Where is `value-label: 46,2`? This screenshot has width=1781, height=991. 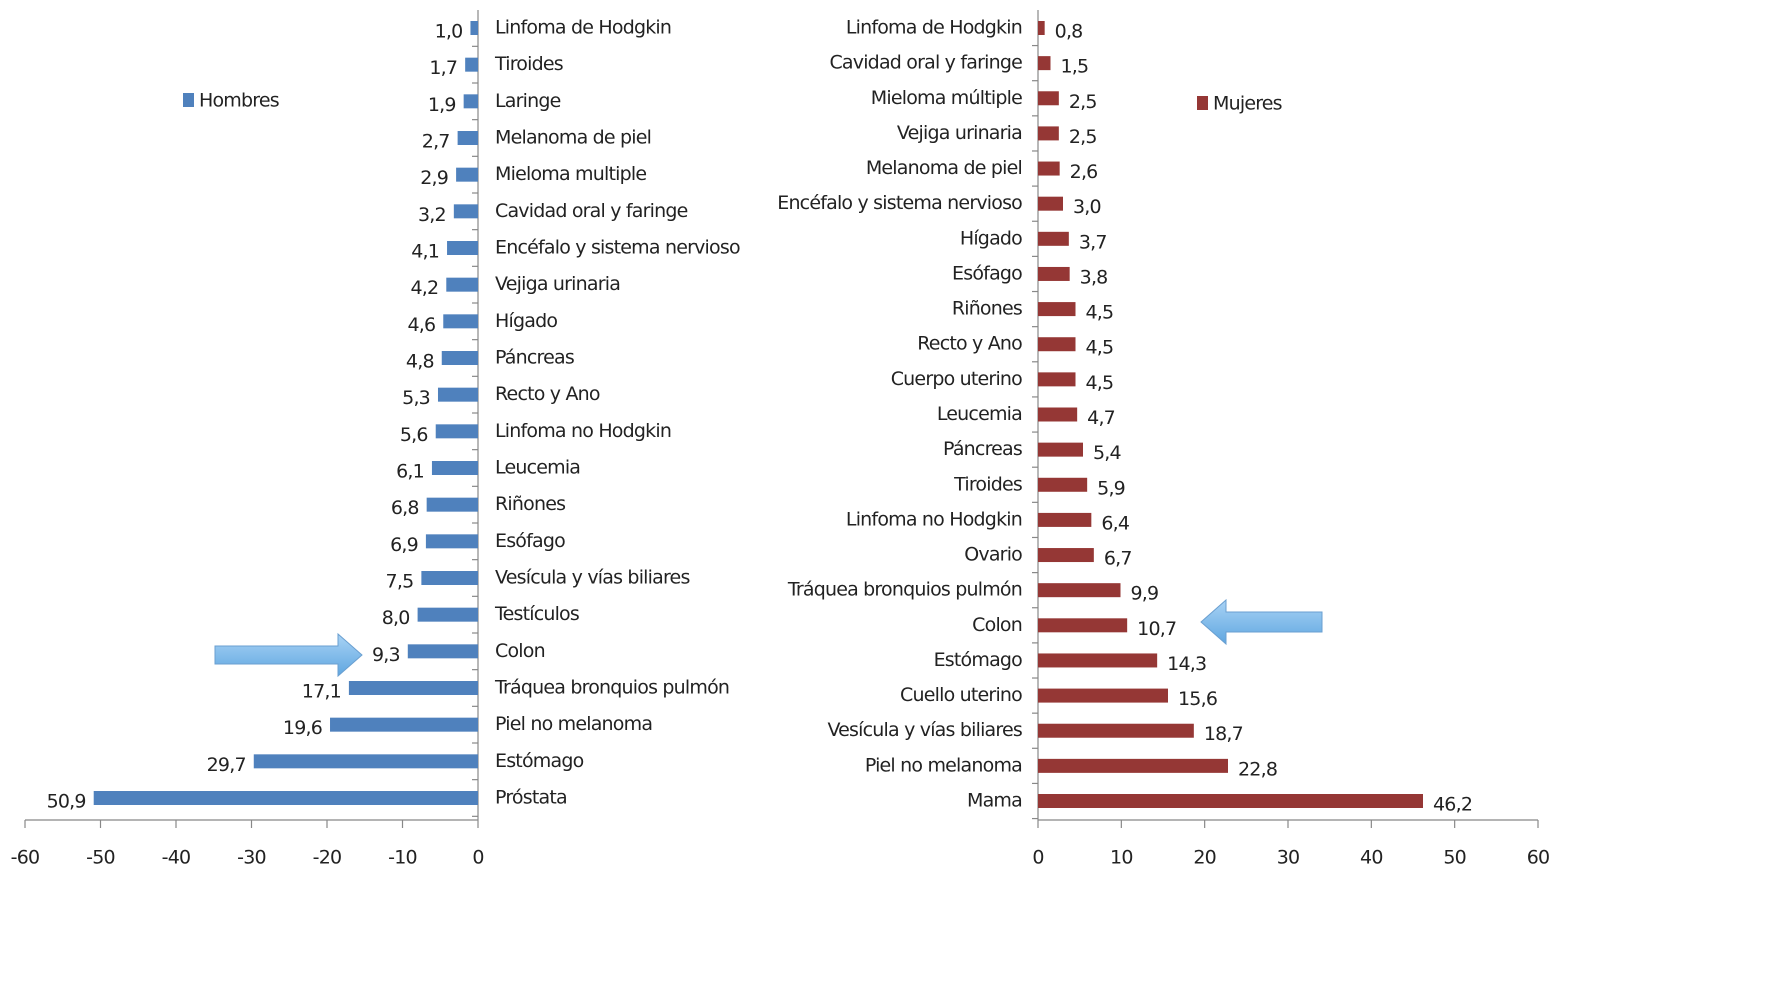
value-label: 46,2 is located at coordinates (1452, 805).